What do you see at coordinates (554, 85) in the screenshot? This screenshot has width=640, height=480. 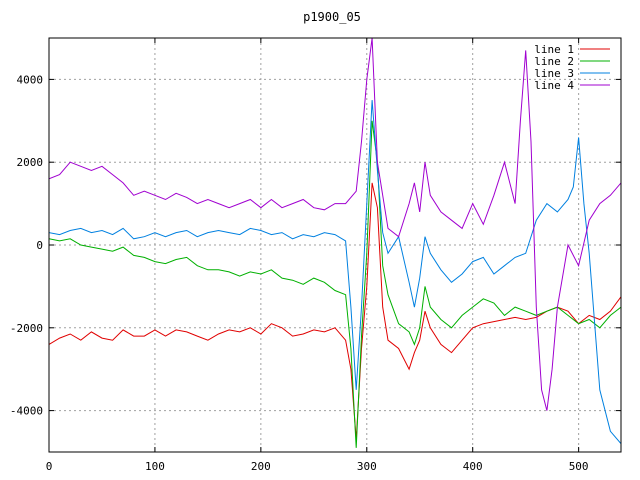 I see `legend-label: line 4` at bounding box center [554, 85].